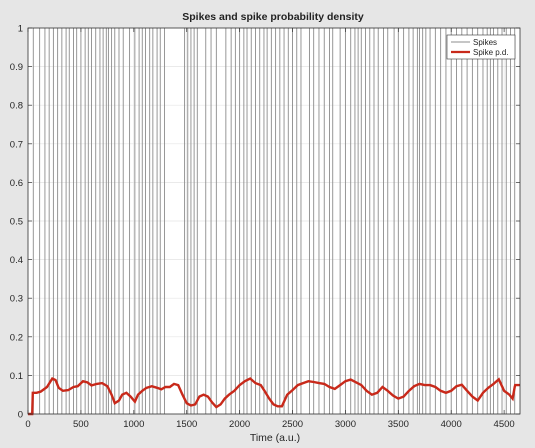 The image size is (535, 448). Describe the element at coordinates (16, 260) in the screenshot. I see `y-tick-label: 0.4` at that location.